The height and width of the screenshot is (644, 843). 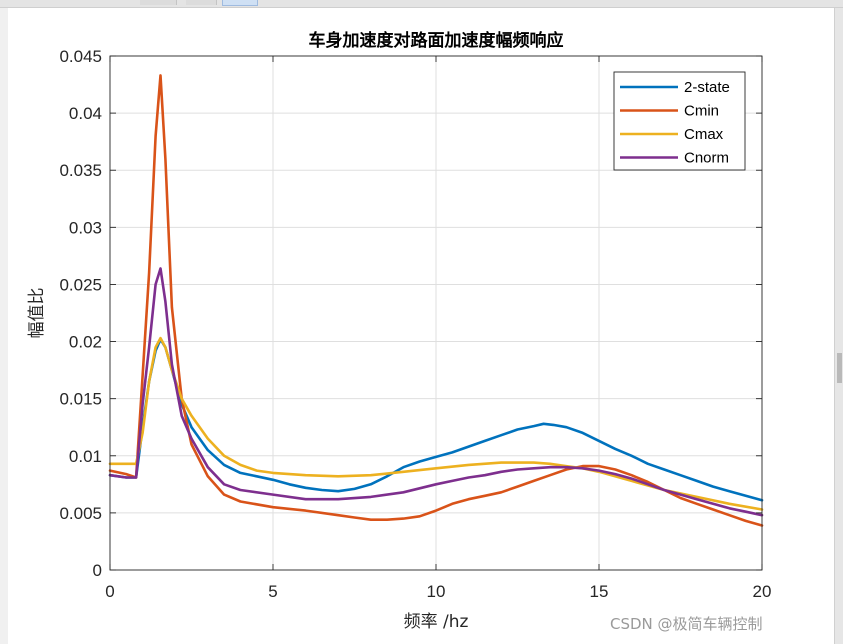 What do you see at coordinates (85, 456) in the screenshot?
I see `y-tick-label: 0.01` at bounding box center [85, 456].